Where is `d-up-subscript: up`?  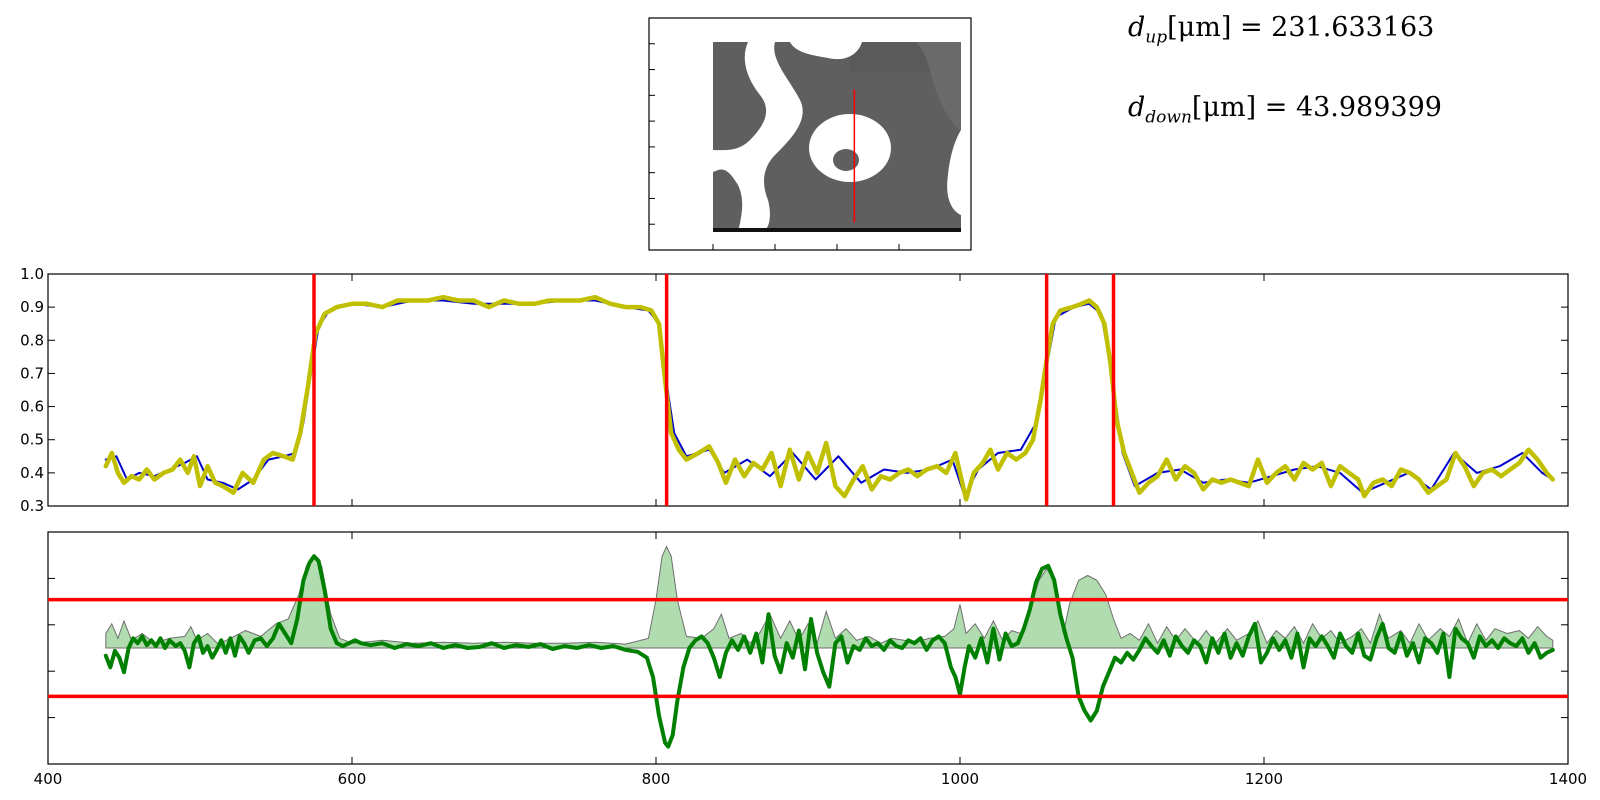
d-up-subscript: up is located at coordinates (1156, 37).